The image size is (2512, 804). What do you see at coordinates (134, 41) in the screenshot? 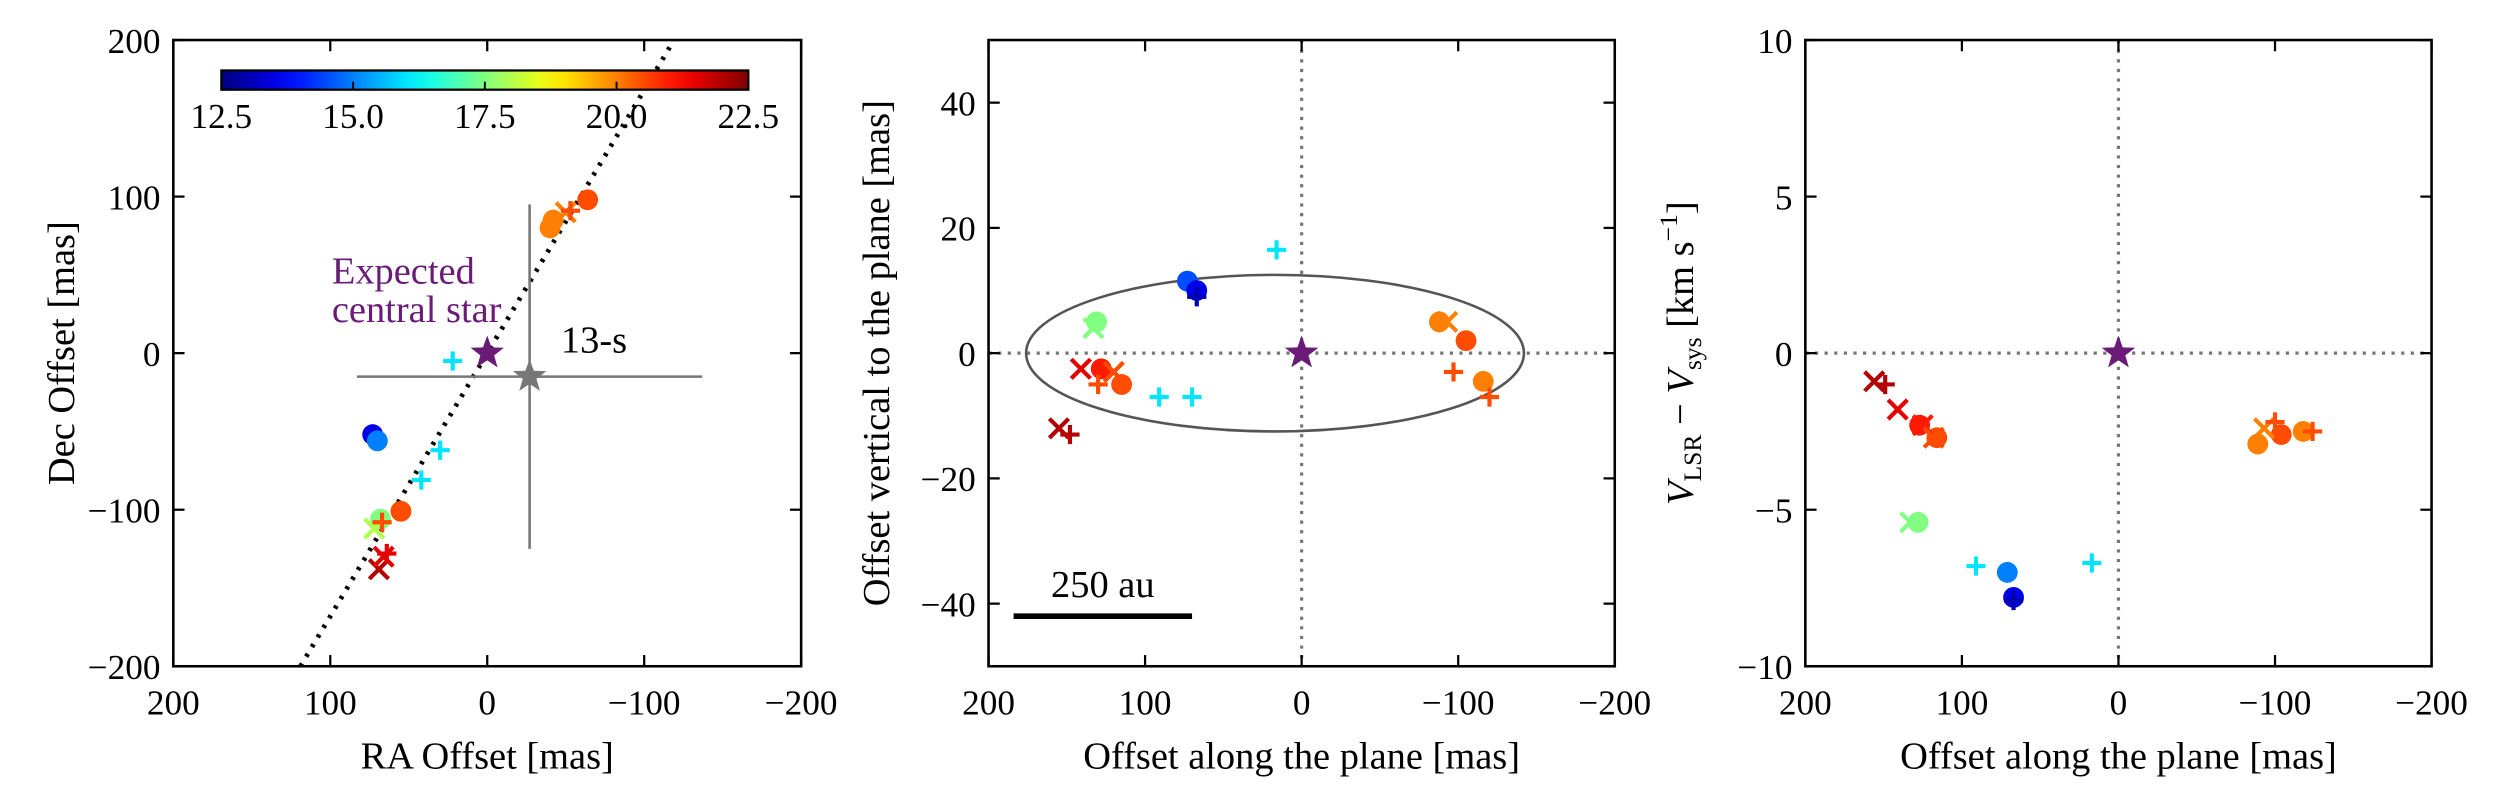
I see `y-tick-label: 200` at bounding box center [134, 41].